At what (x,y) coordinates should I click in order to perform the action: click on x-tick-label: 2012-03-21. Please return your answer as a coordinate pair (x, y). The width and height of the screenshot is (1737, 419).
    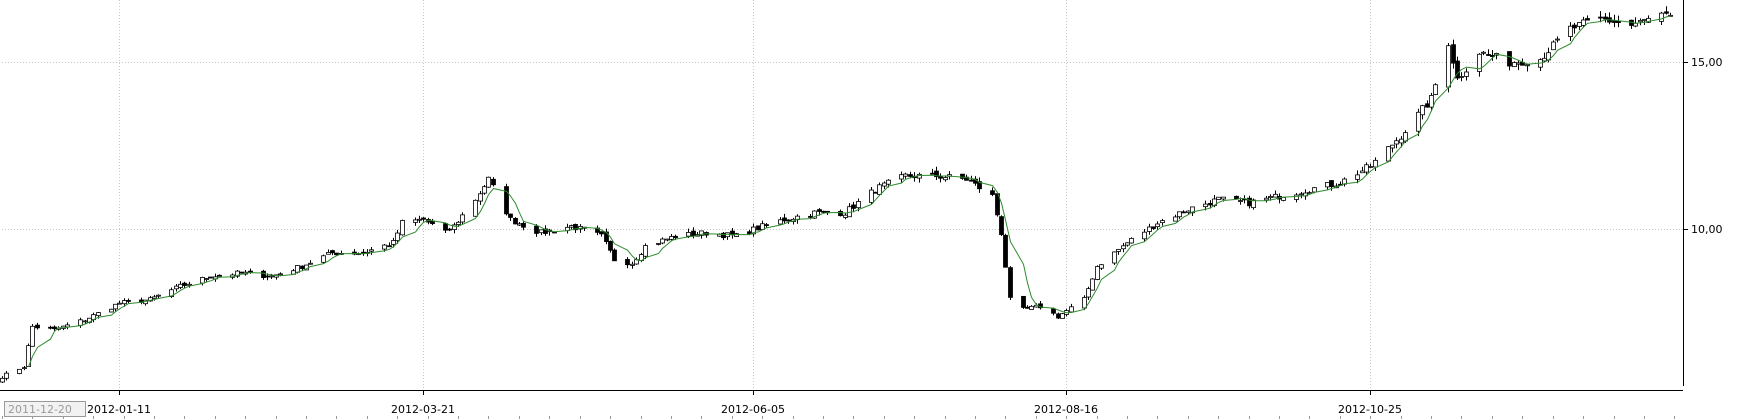
    Looking at the image, I should click on (423, 409).